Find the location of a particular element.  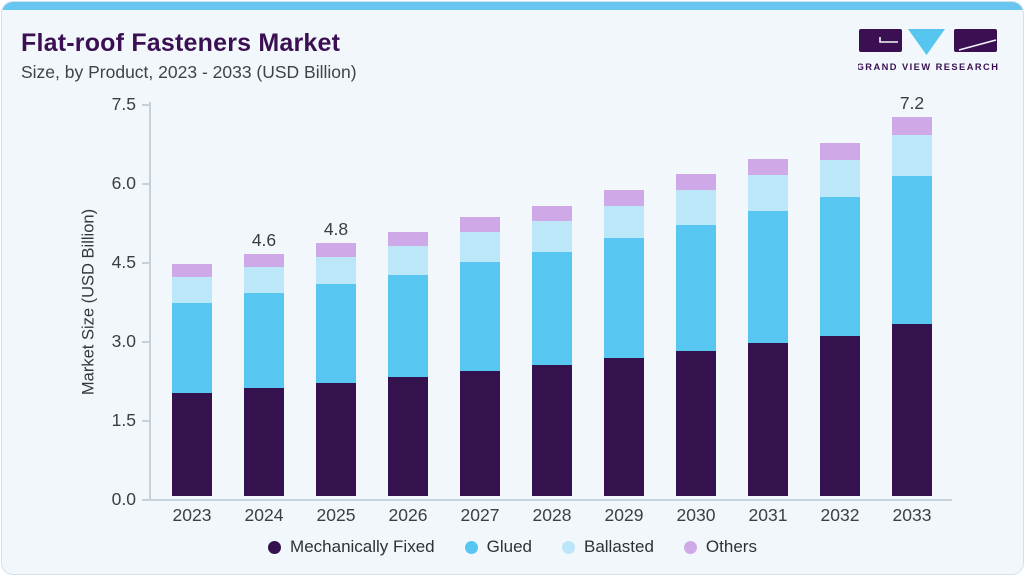

bar-segment-mechanically-fixed-2024 is located at coordinates (264, 442).